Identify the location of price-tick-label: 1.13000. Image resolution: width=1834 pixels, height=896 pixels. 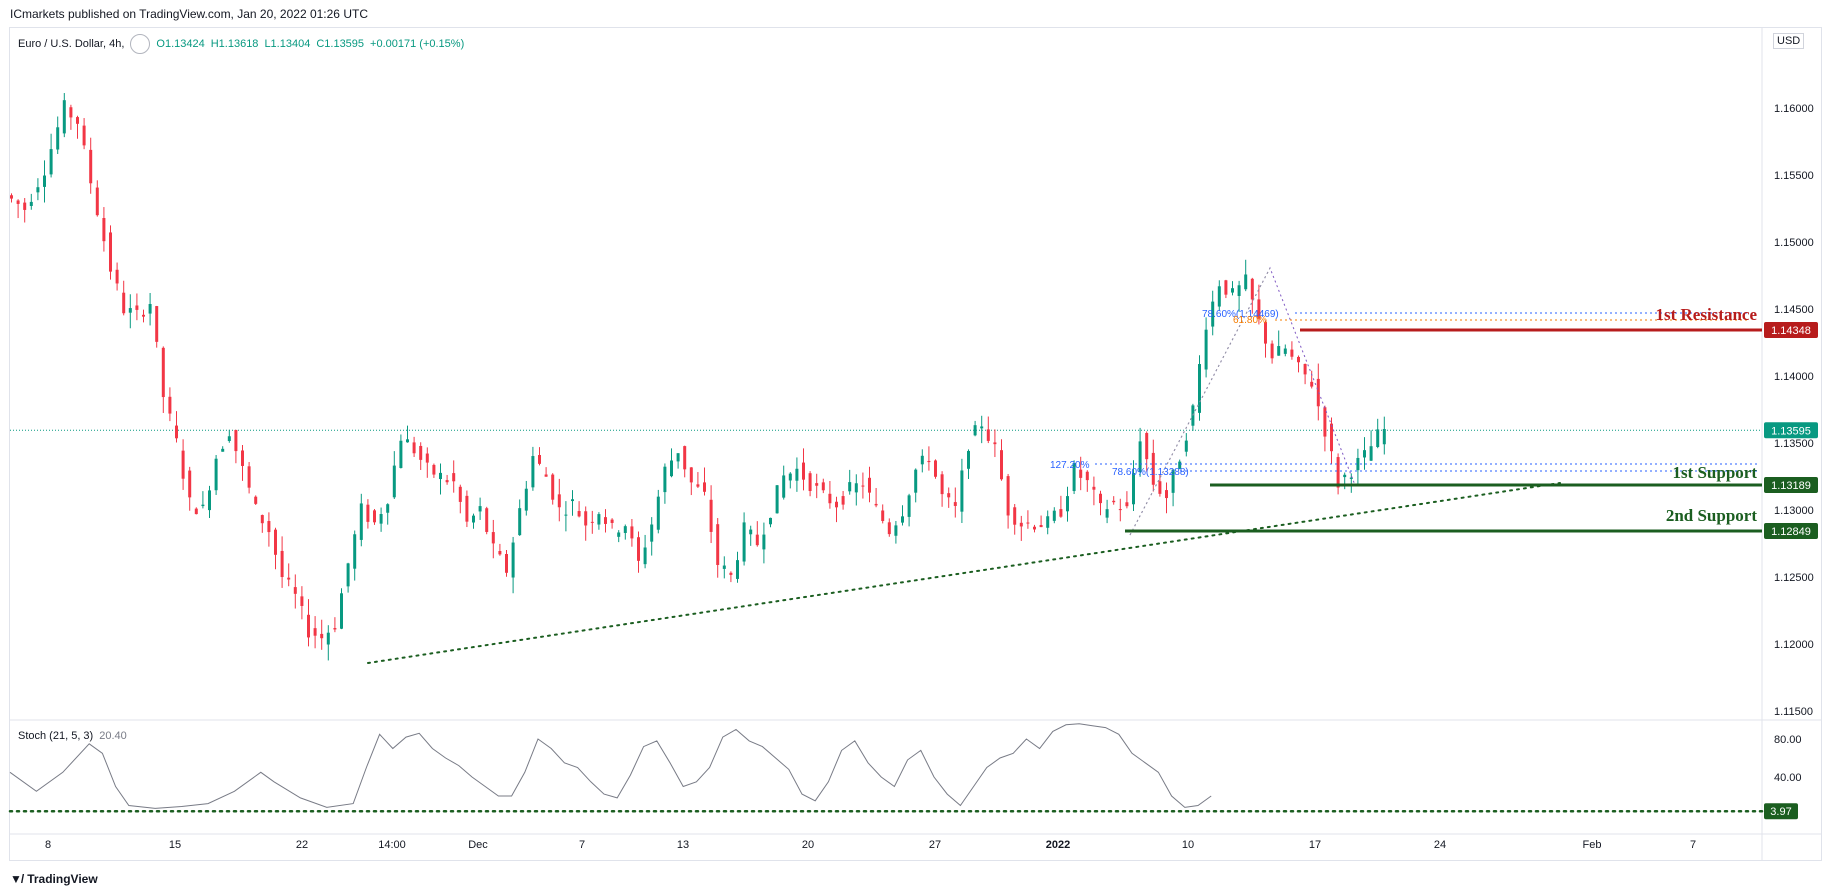
(1794, 511).